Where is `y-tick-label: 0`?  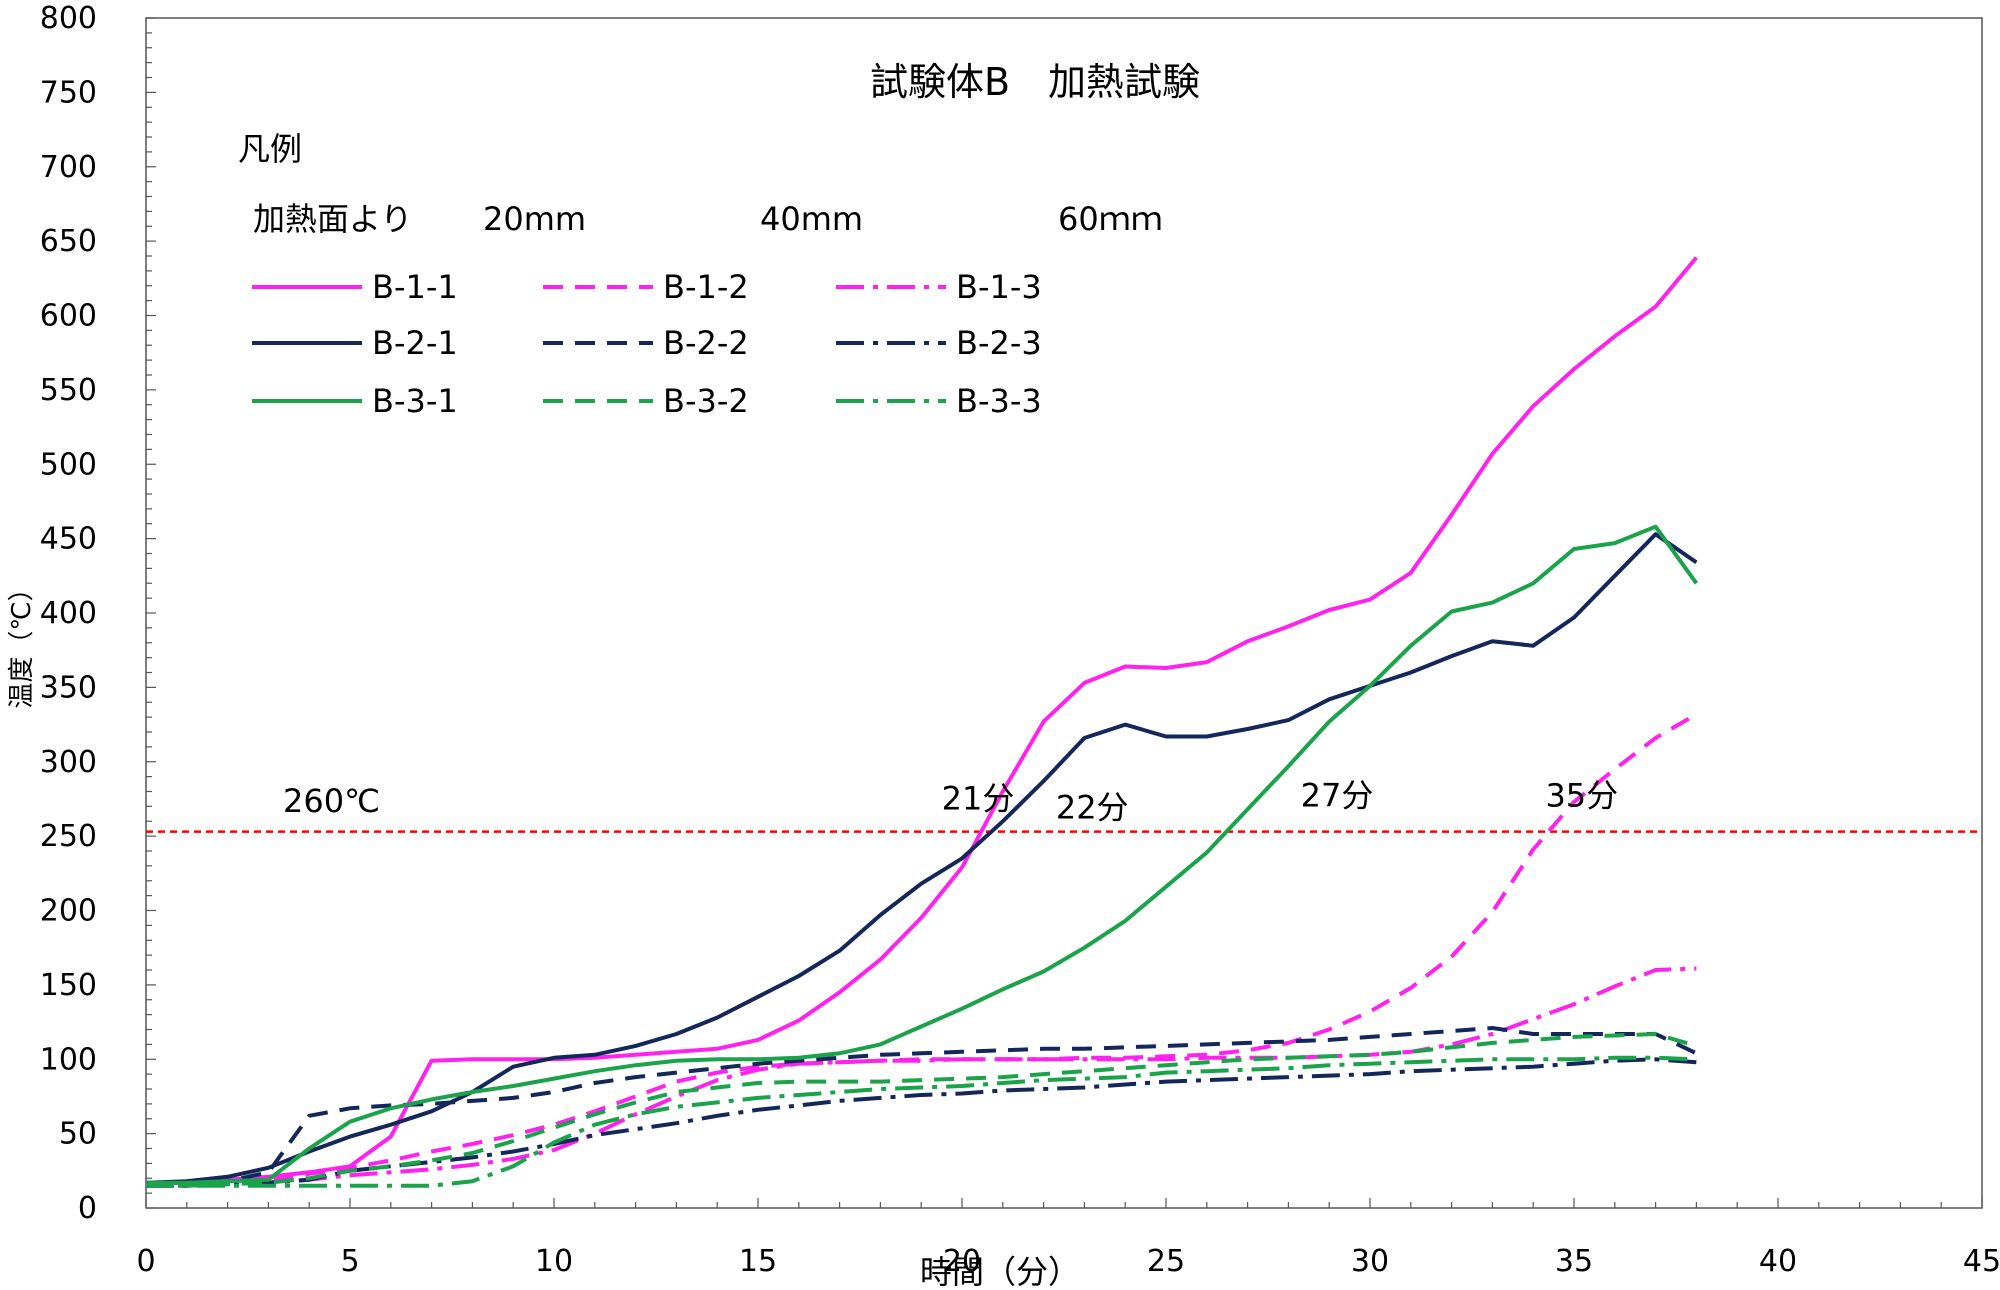
y-tick-label: 0 is located at coordinates (87, 1208).